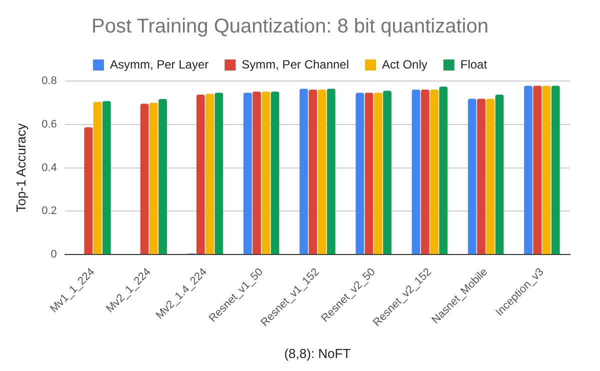 The width and height of the screenshot is (600, 371). Describe the element at coordinates (290, 27) in the screenshot. I see `chart-title: Post Training Quantization: 8 bit quantization` at that location.